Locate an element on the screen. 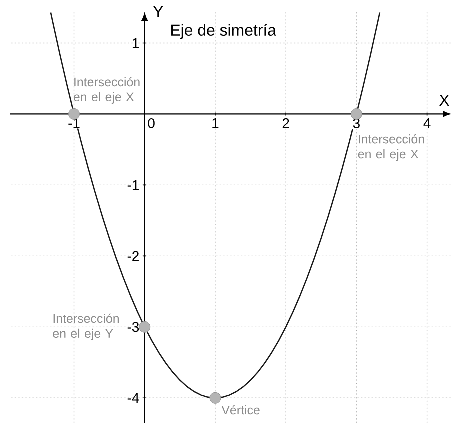 The image size is (453, 423). annotation: Intersección en el eje Y is located at coordinates (86, 327).